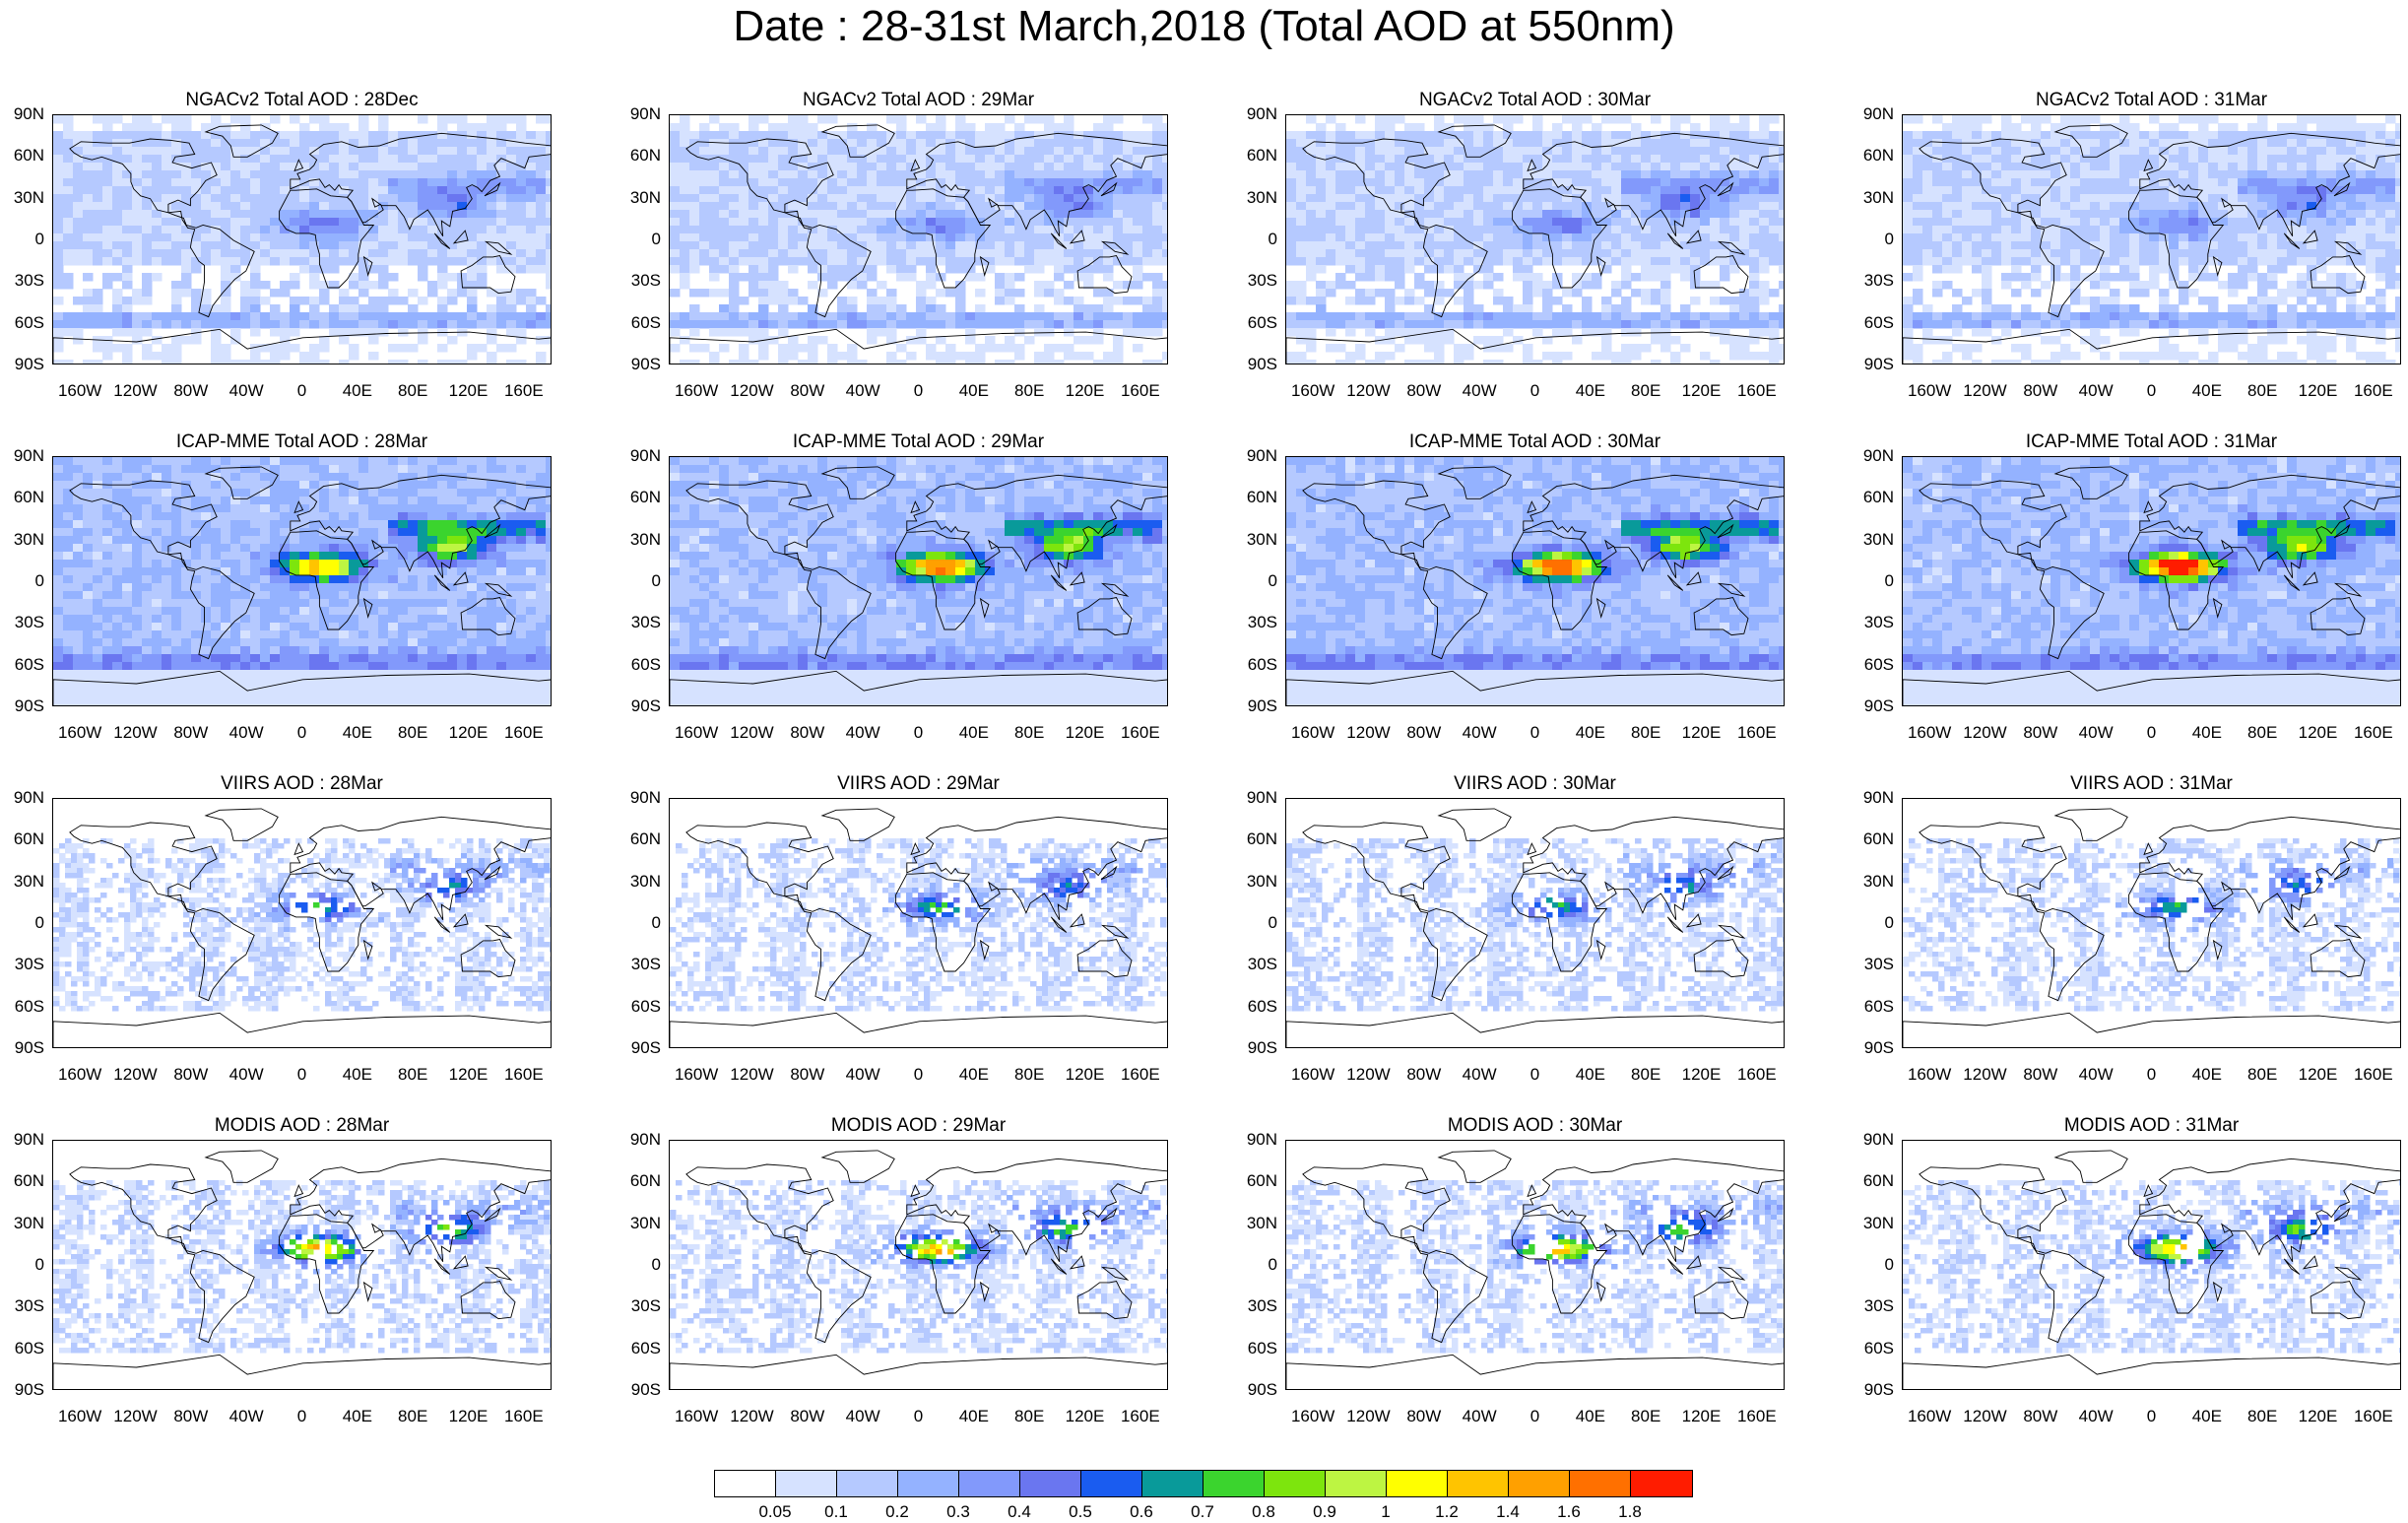 The image size is (2408, 1523). What do you see at coordinates (1020, 1512) in the screenshot?
I see `colorbar-label: 0.4` at bounding box center [1020, 1512].